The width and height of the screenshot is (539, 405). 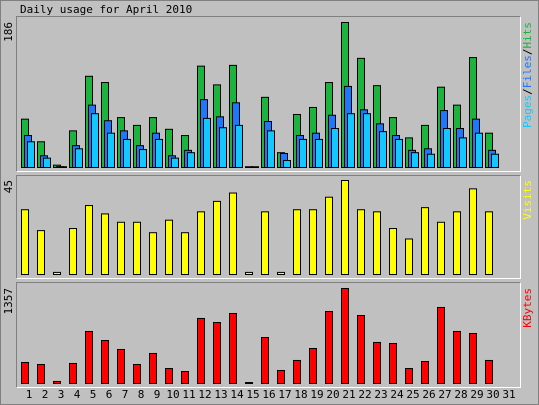 I want to click on y-tick-label: 1357, so click(x=8, y=301).